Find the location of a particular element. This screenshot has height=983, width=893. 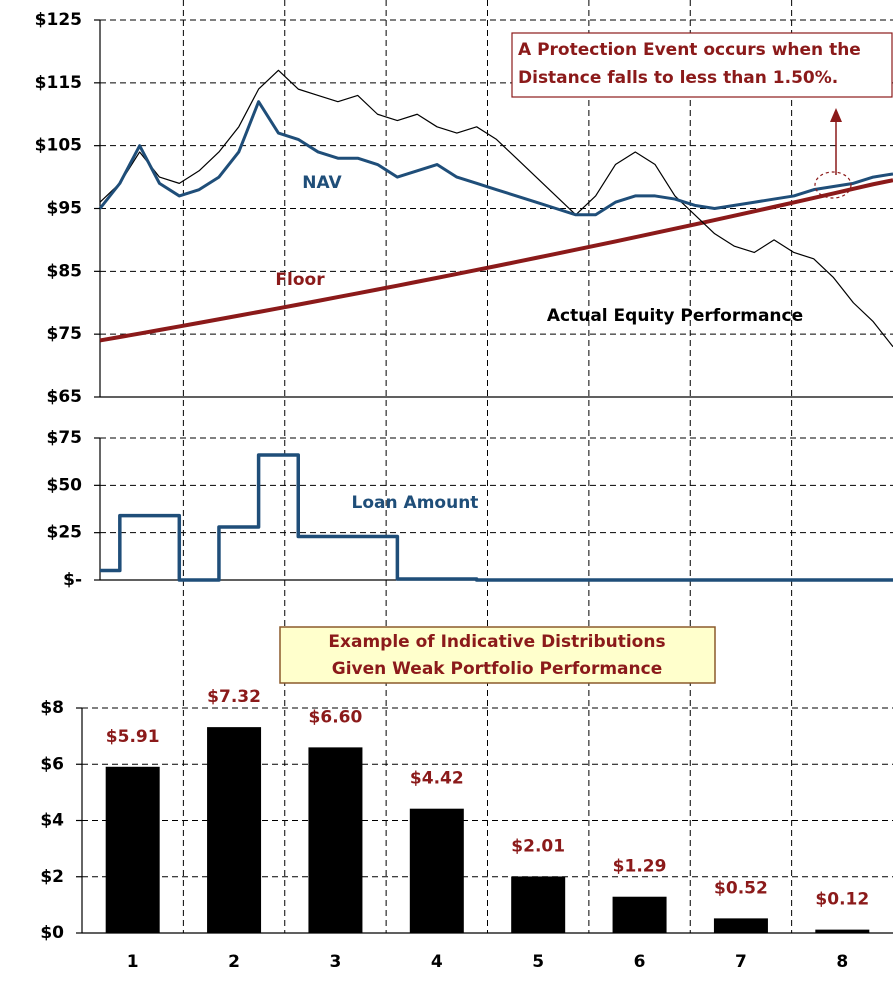

annotation-text: Distance falls to less than 1.50%. is located at coordinates (678, 78).